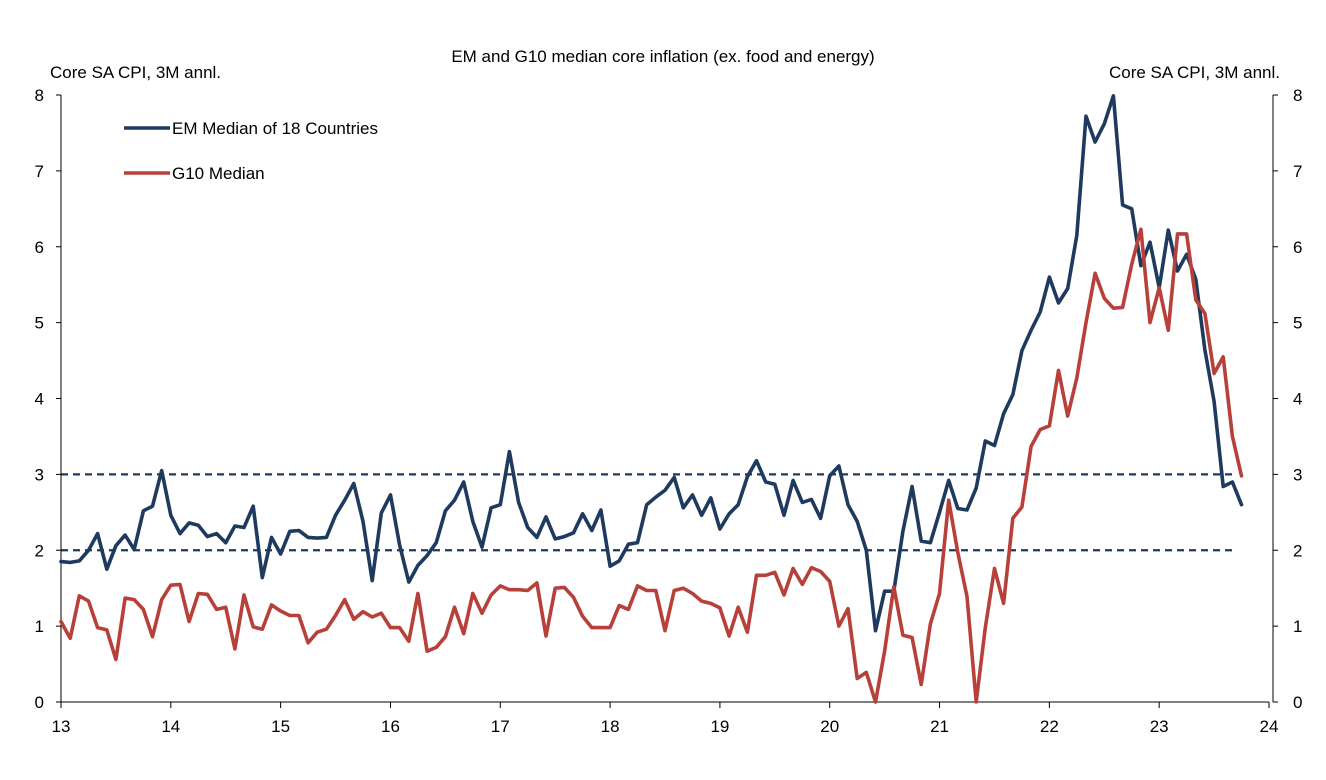  I want to click on x-tick-label: 23, so click(1159, 726).